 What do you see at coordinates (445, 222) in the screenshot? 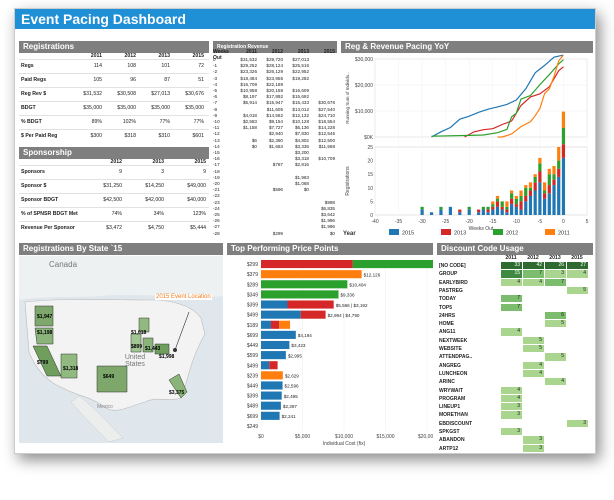
I see `x-tick-label: -25` at bounding box center [445, 222].